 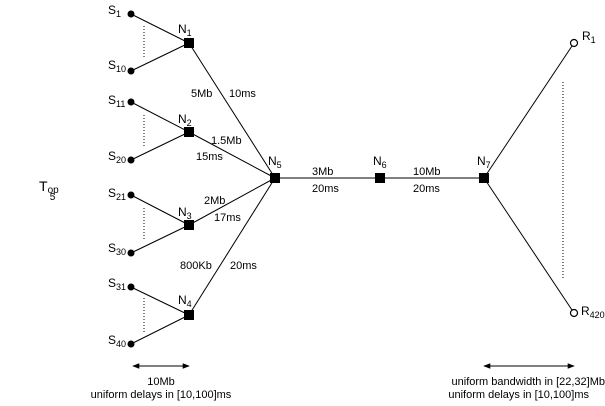 I want to click on link-n2-n5, so click(x=232, y=155).